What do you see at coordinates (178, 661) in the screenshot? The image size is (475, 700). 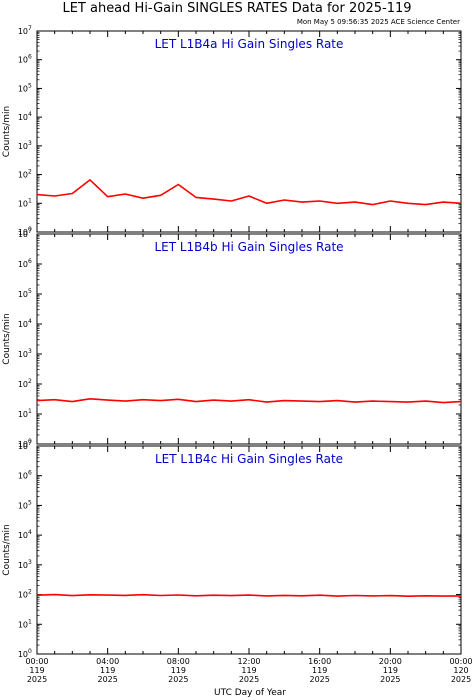 I see `x-tick-time: 08:00` at bounding box center [178, 661].